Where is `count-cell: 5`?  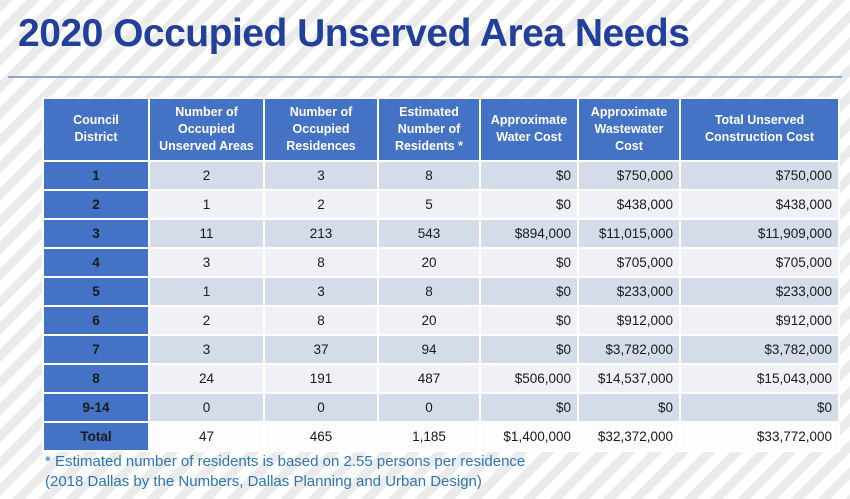 count-cell: 5 is located at coordinates (429, 204).